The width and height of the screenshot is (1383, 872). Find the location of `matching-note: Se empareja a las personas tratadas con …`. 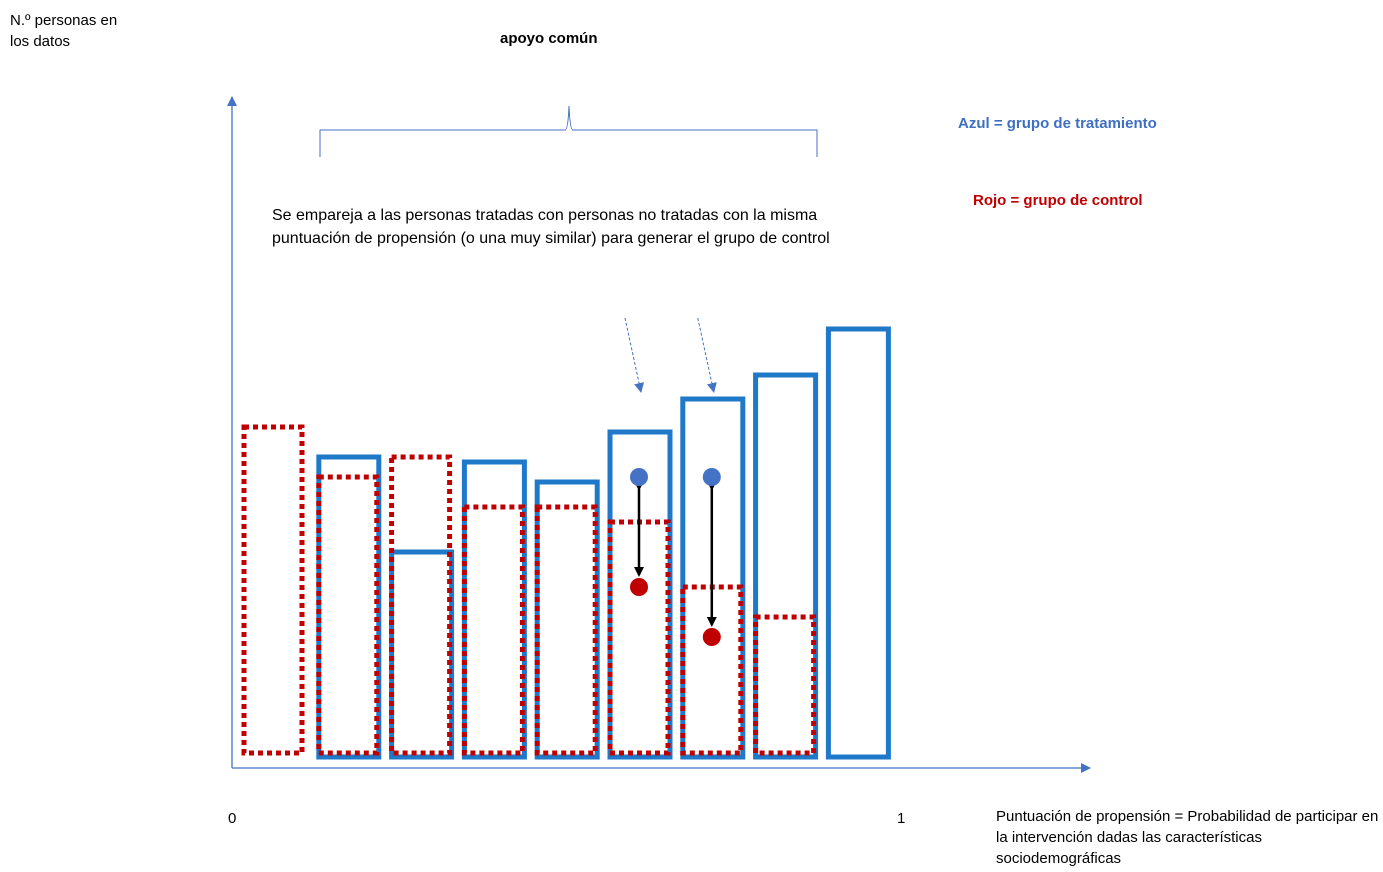

matching-note: Se empareja a las personas tratadas con … is located at coordinates (551, 227).